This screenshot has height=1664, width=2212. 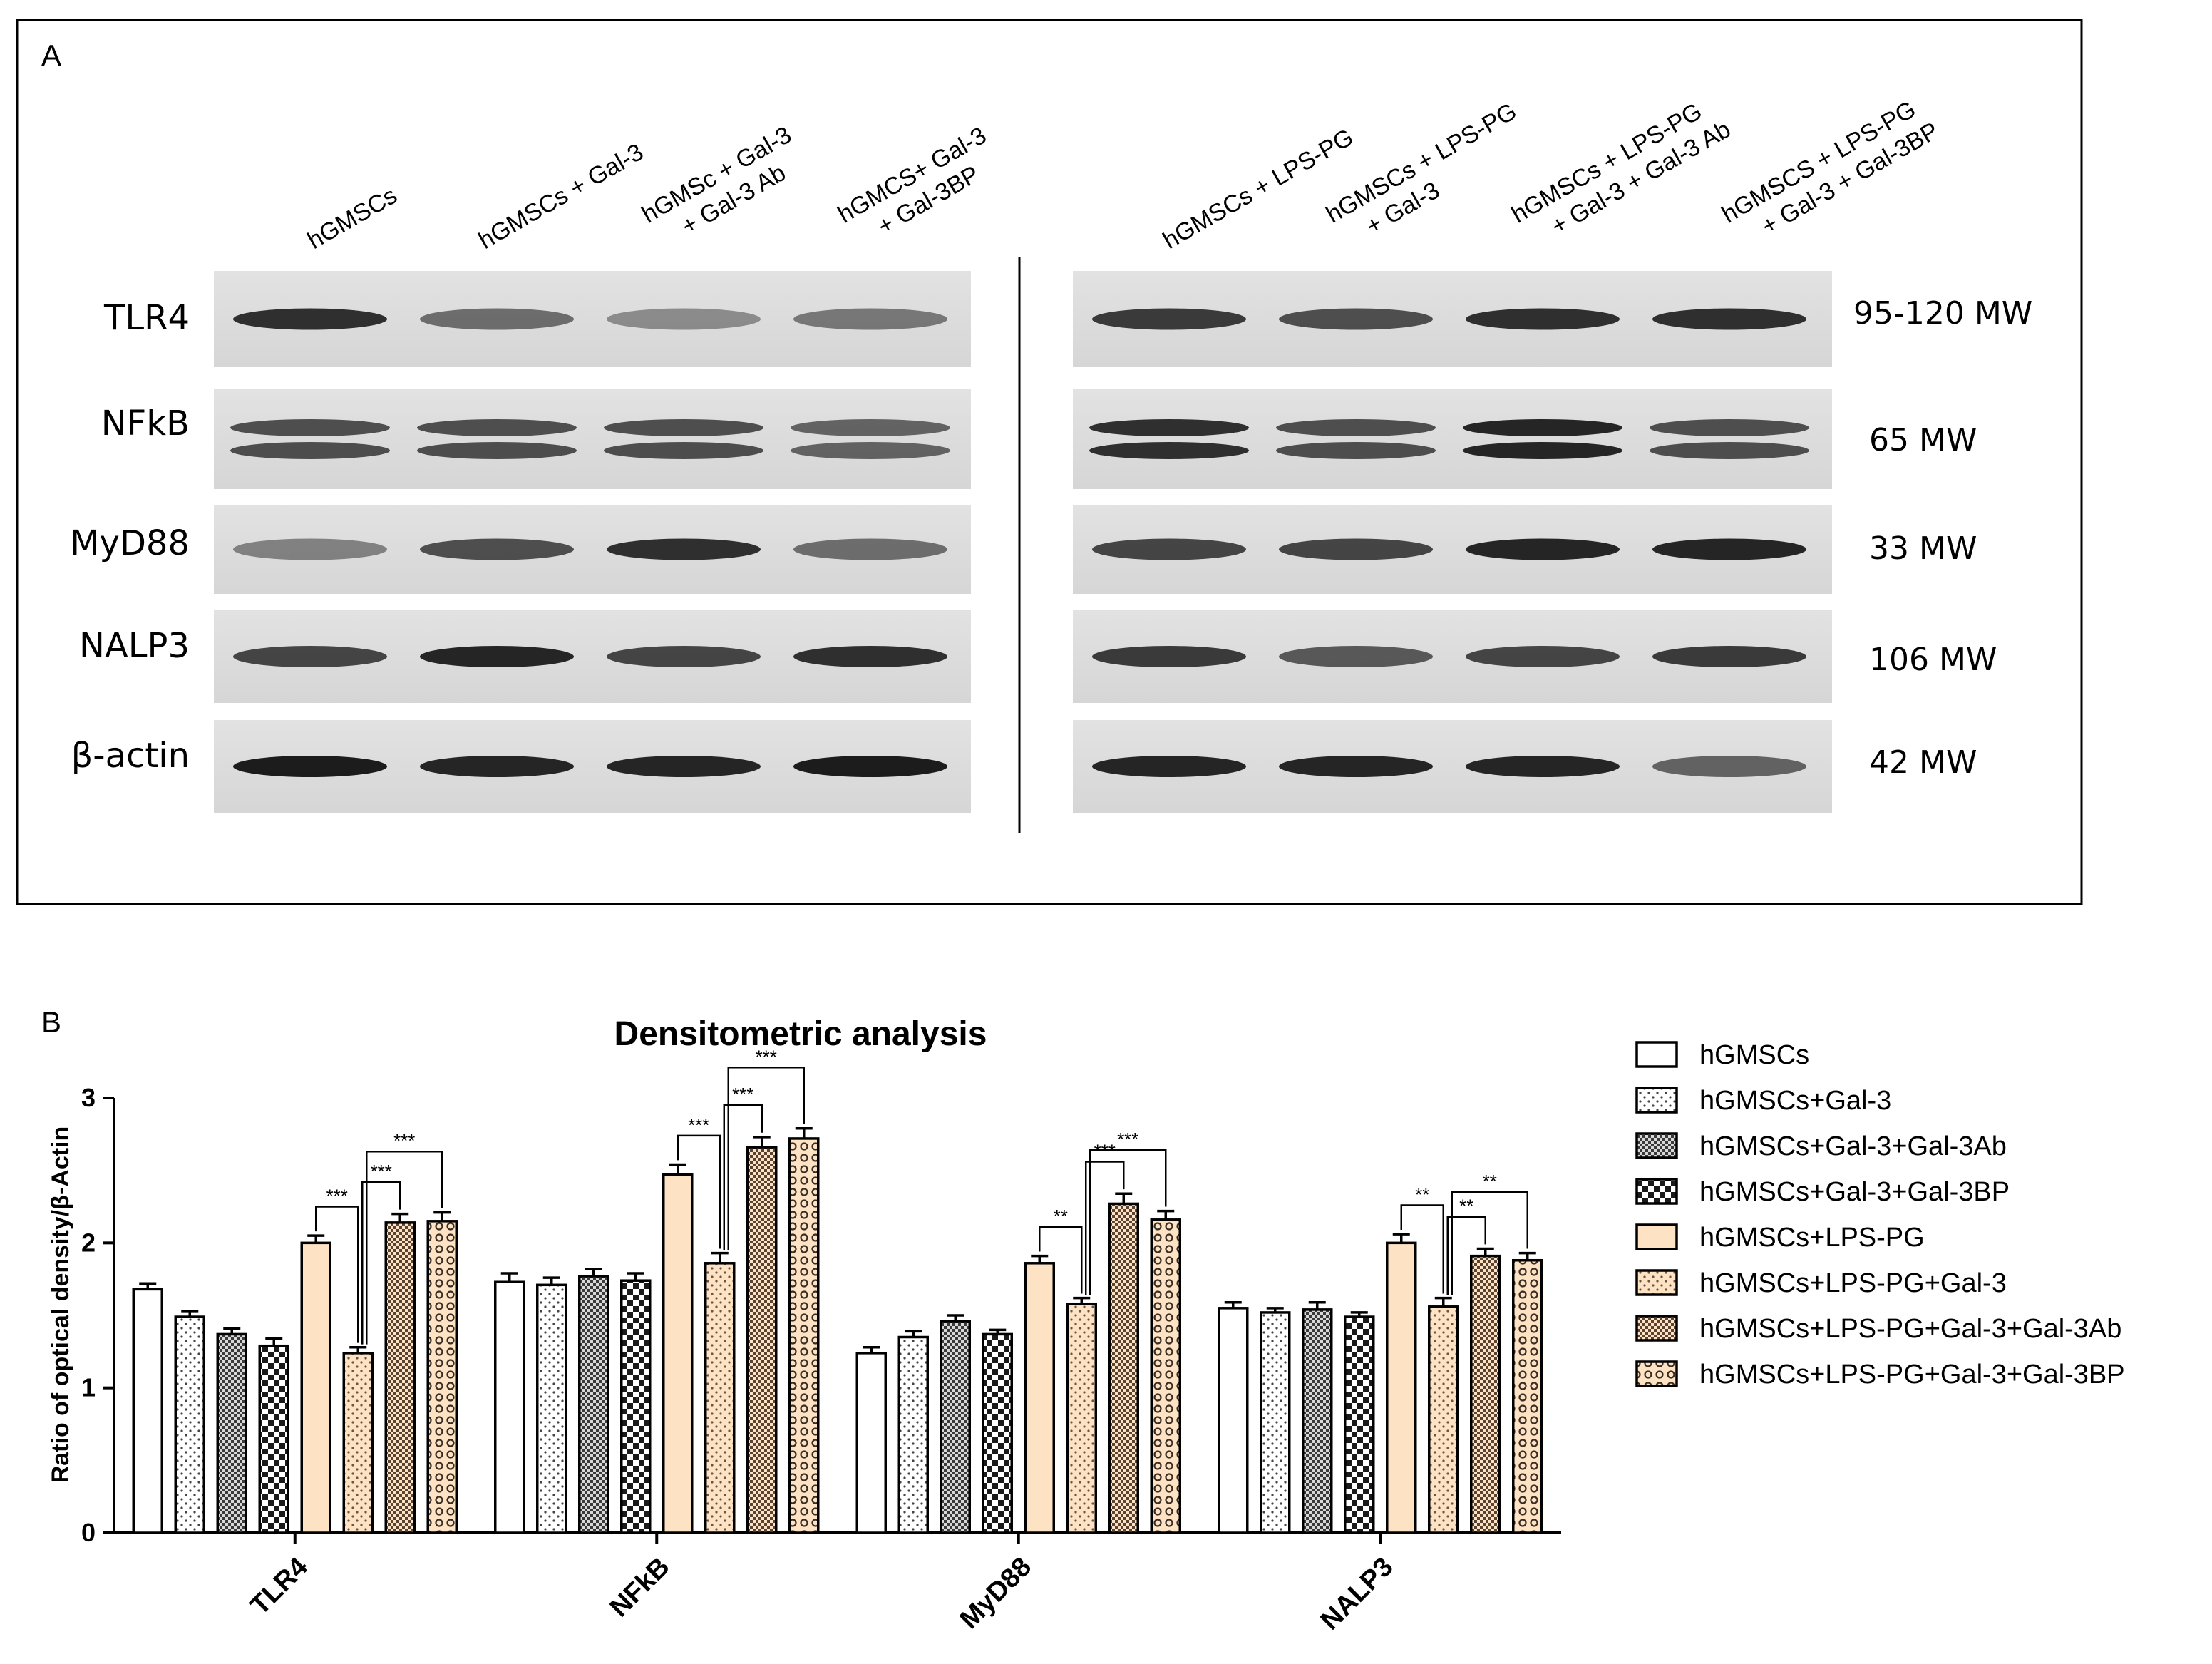 What do you see at coordinates (1923, 440) in the screenshot?
I see `mw-label-2: 65 MW` at bounding box center [1923, 440].